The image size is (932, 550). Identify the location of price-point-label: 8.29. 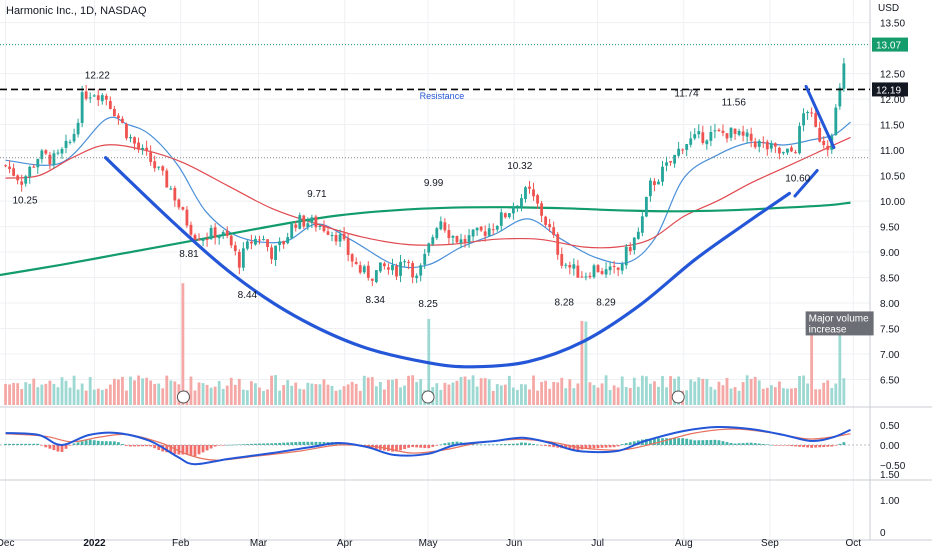
(606, 303).